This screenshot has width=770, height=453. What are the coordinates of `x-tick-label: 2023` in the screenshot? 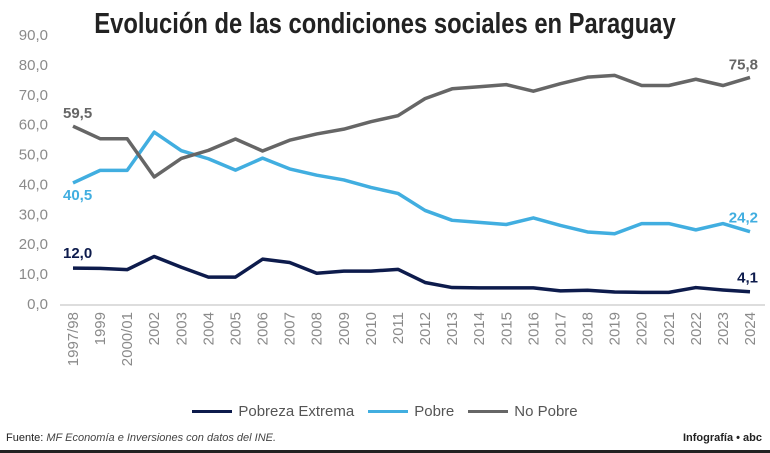 It's located at (723, 328).